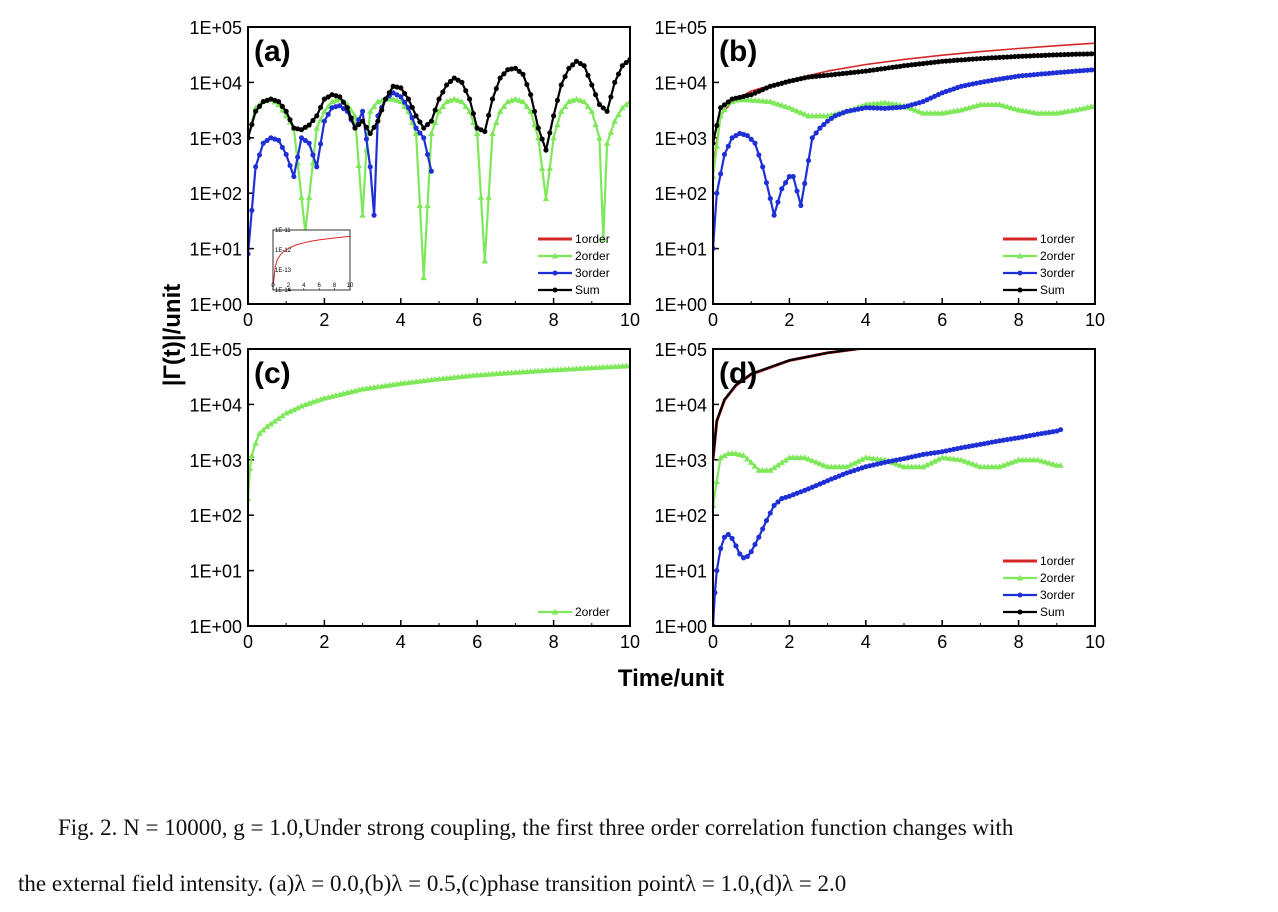  What do you see at coordinates (335, 286) in the screenshot?
I see `inset-x-tick-label: 8` at bounding box center [335, 286].